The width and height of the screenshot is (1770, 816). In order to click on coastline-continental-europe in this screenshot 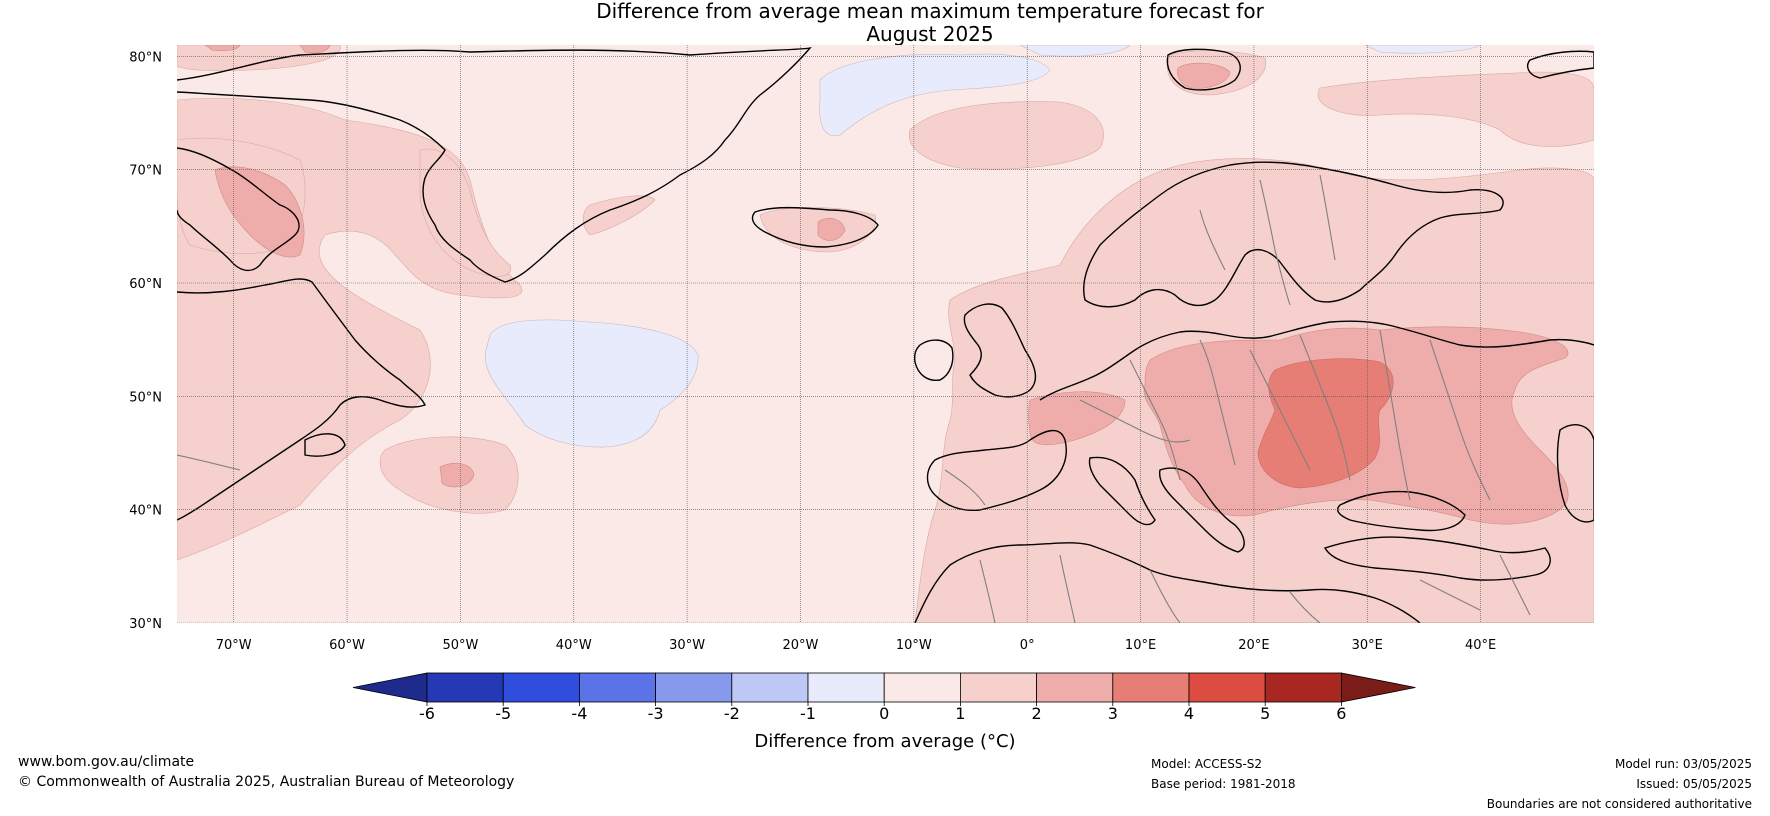, I will do `click(1260, 436)`.